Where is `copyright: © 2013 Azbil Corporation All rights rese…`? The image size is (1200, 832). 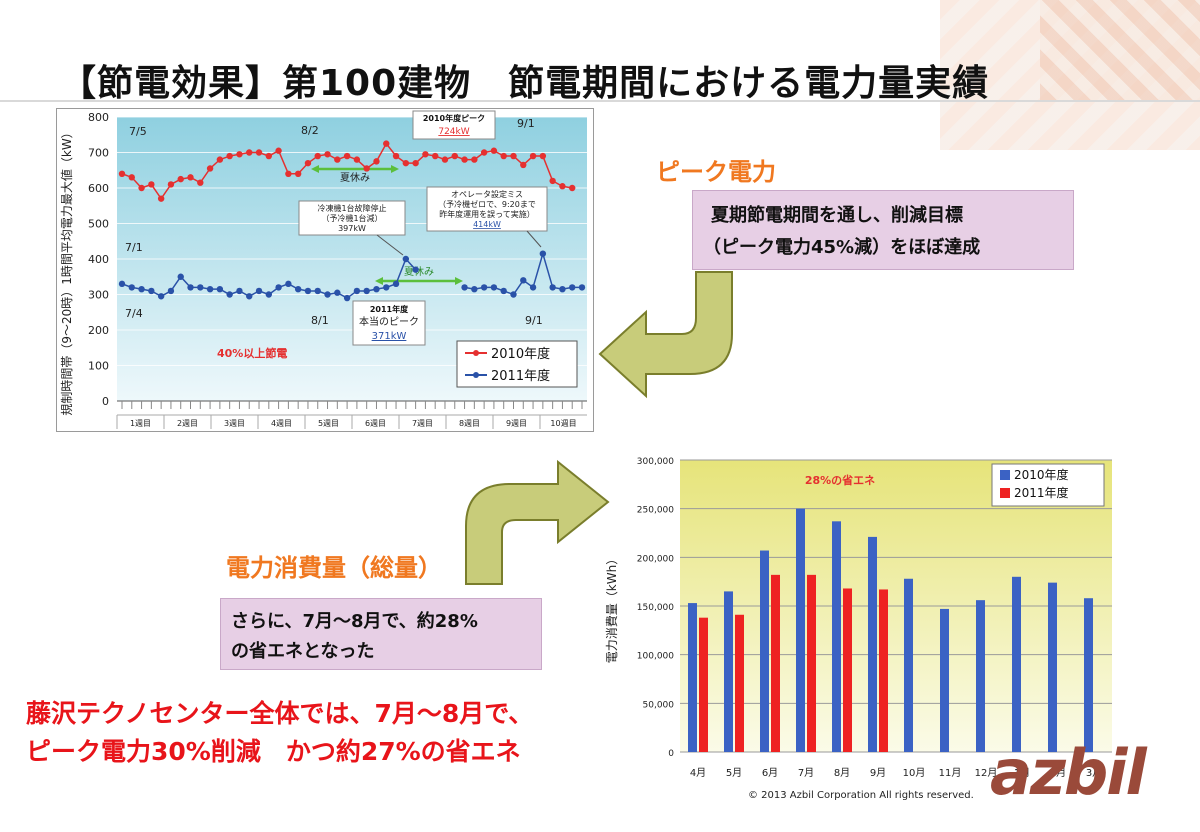
copyright: © 2013 Azbil Corporation All rights rese… is located at coordinates (861, 795).